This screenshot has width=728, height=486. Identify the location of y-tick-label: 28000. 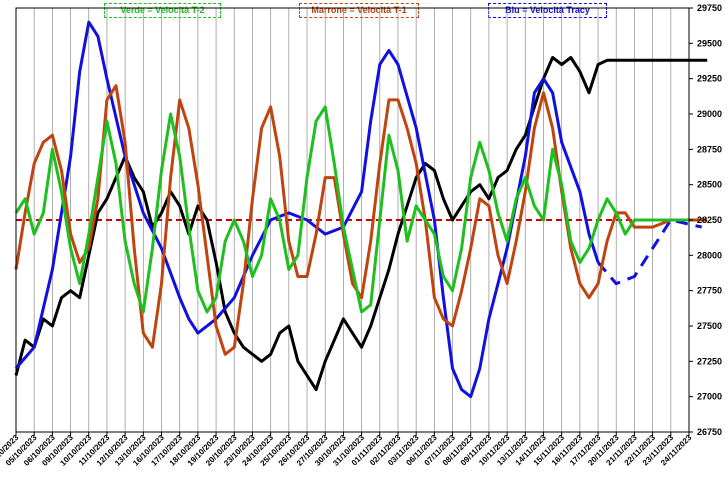
(709, 255).